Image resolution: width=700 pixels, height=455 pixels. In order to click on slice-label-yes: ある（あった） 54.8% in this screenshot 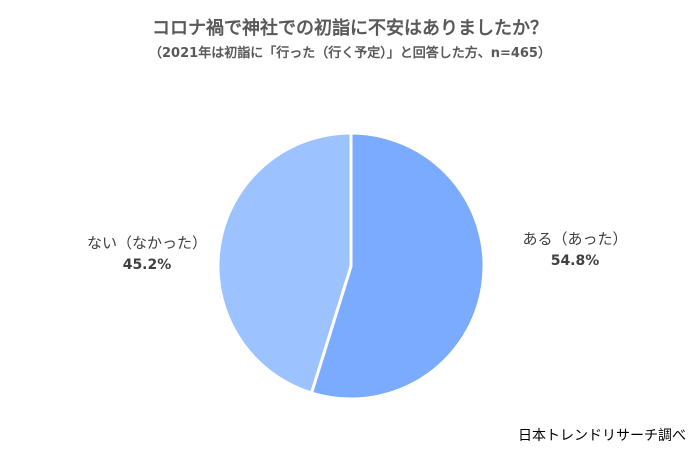, I will do `click(575, 248)`.